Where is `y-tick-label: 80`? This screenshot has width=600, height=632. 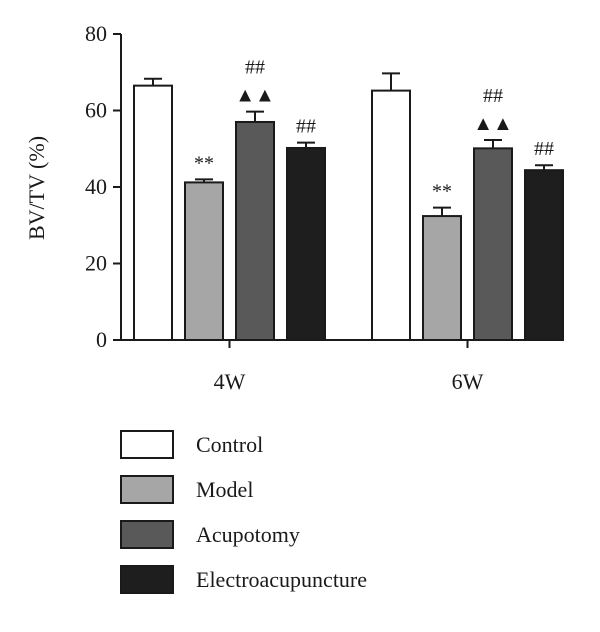 y-tick-label: 80 is located at coordinates (96, 33).